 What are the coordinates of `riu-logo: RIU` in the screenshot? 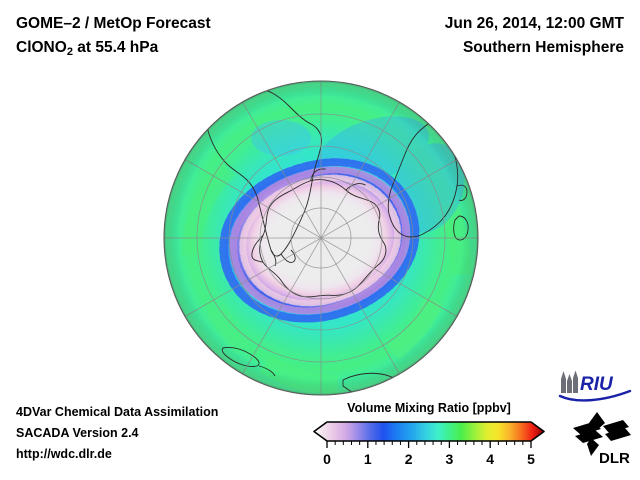 It's located at (595, 386).